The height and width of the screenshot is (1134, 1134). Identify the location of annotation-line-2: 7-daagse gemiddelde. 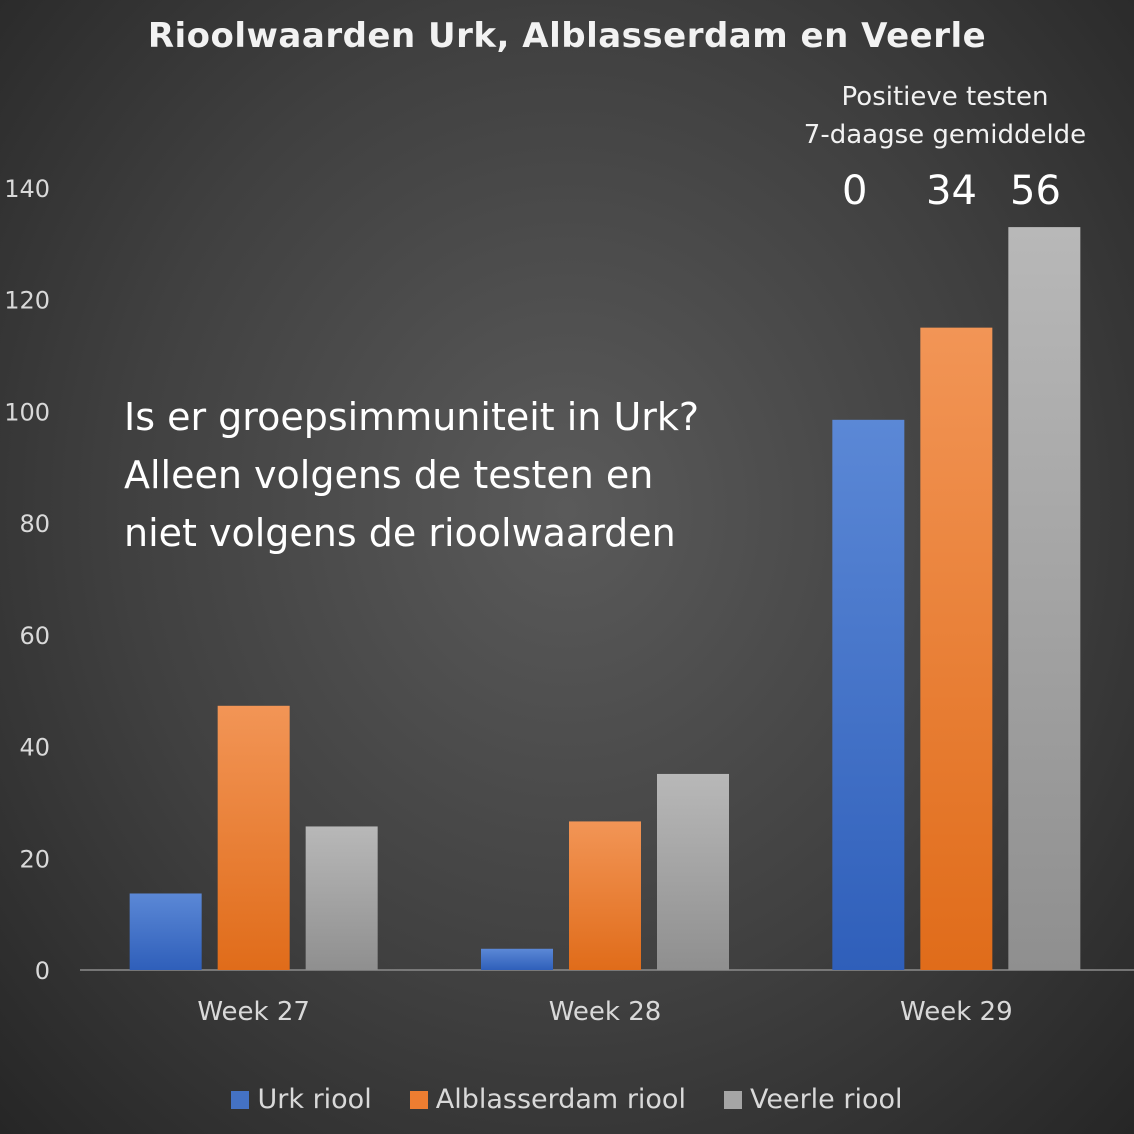
(945, 135).